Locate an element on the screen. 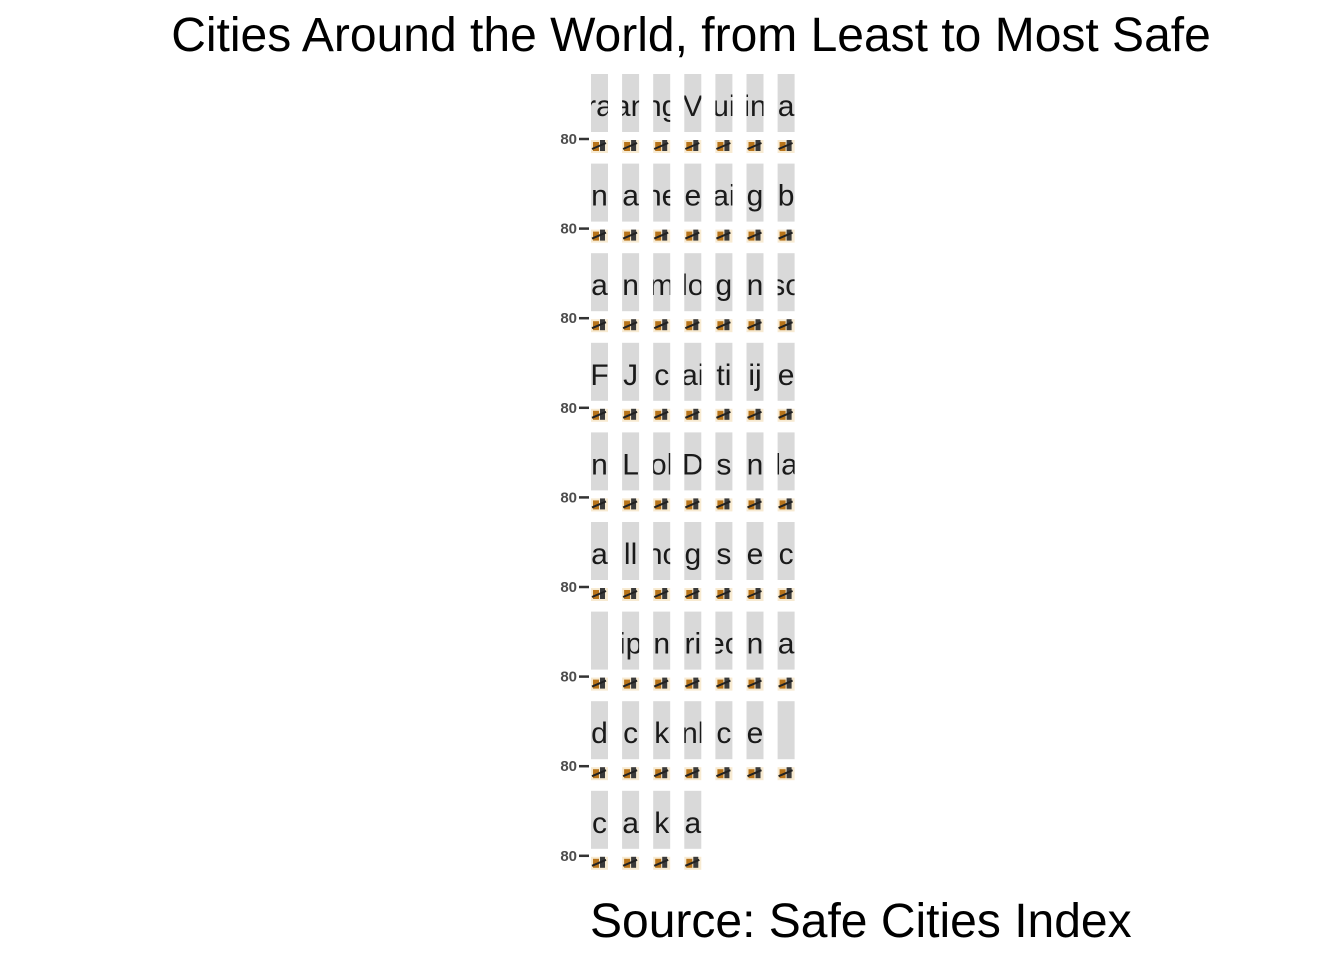  facet-strip-label: la is located at coordinates (786, 464).